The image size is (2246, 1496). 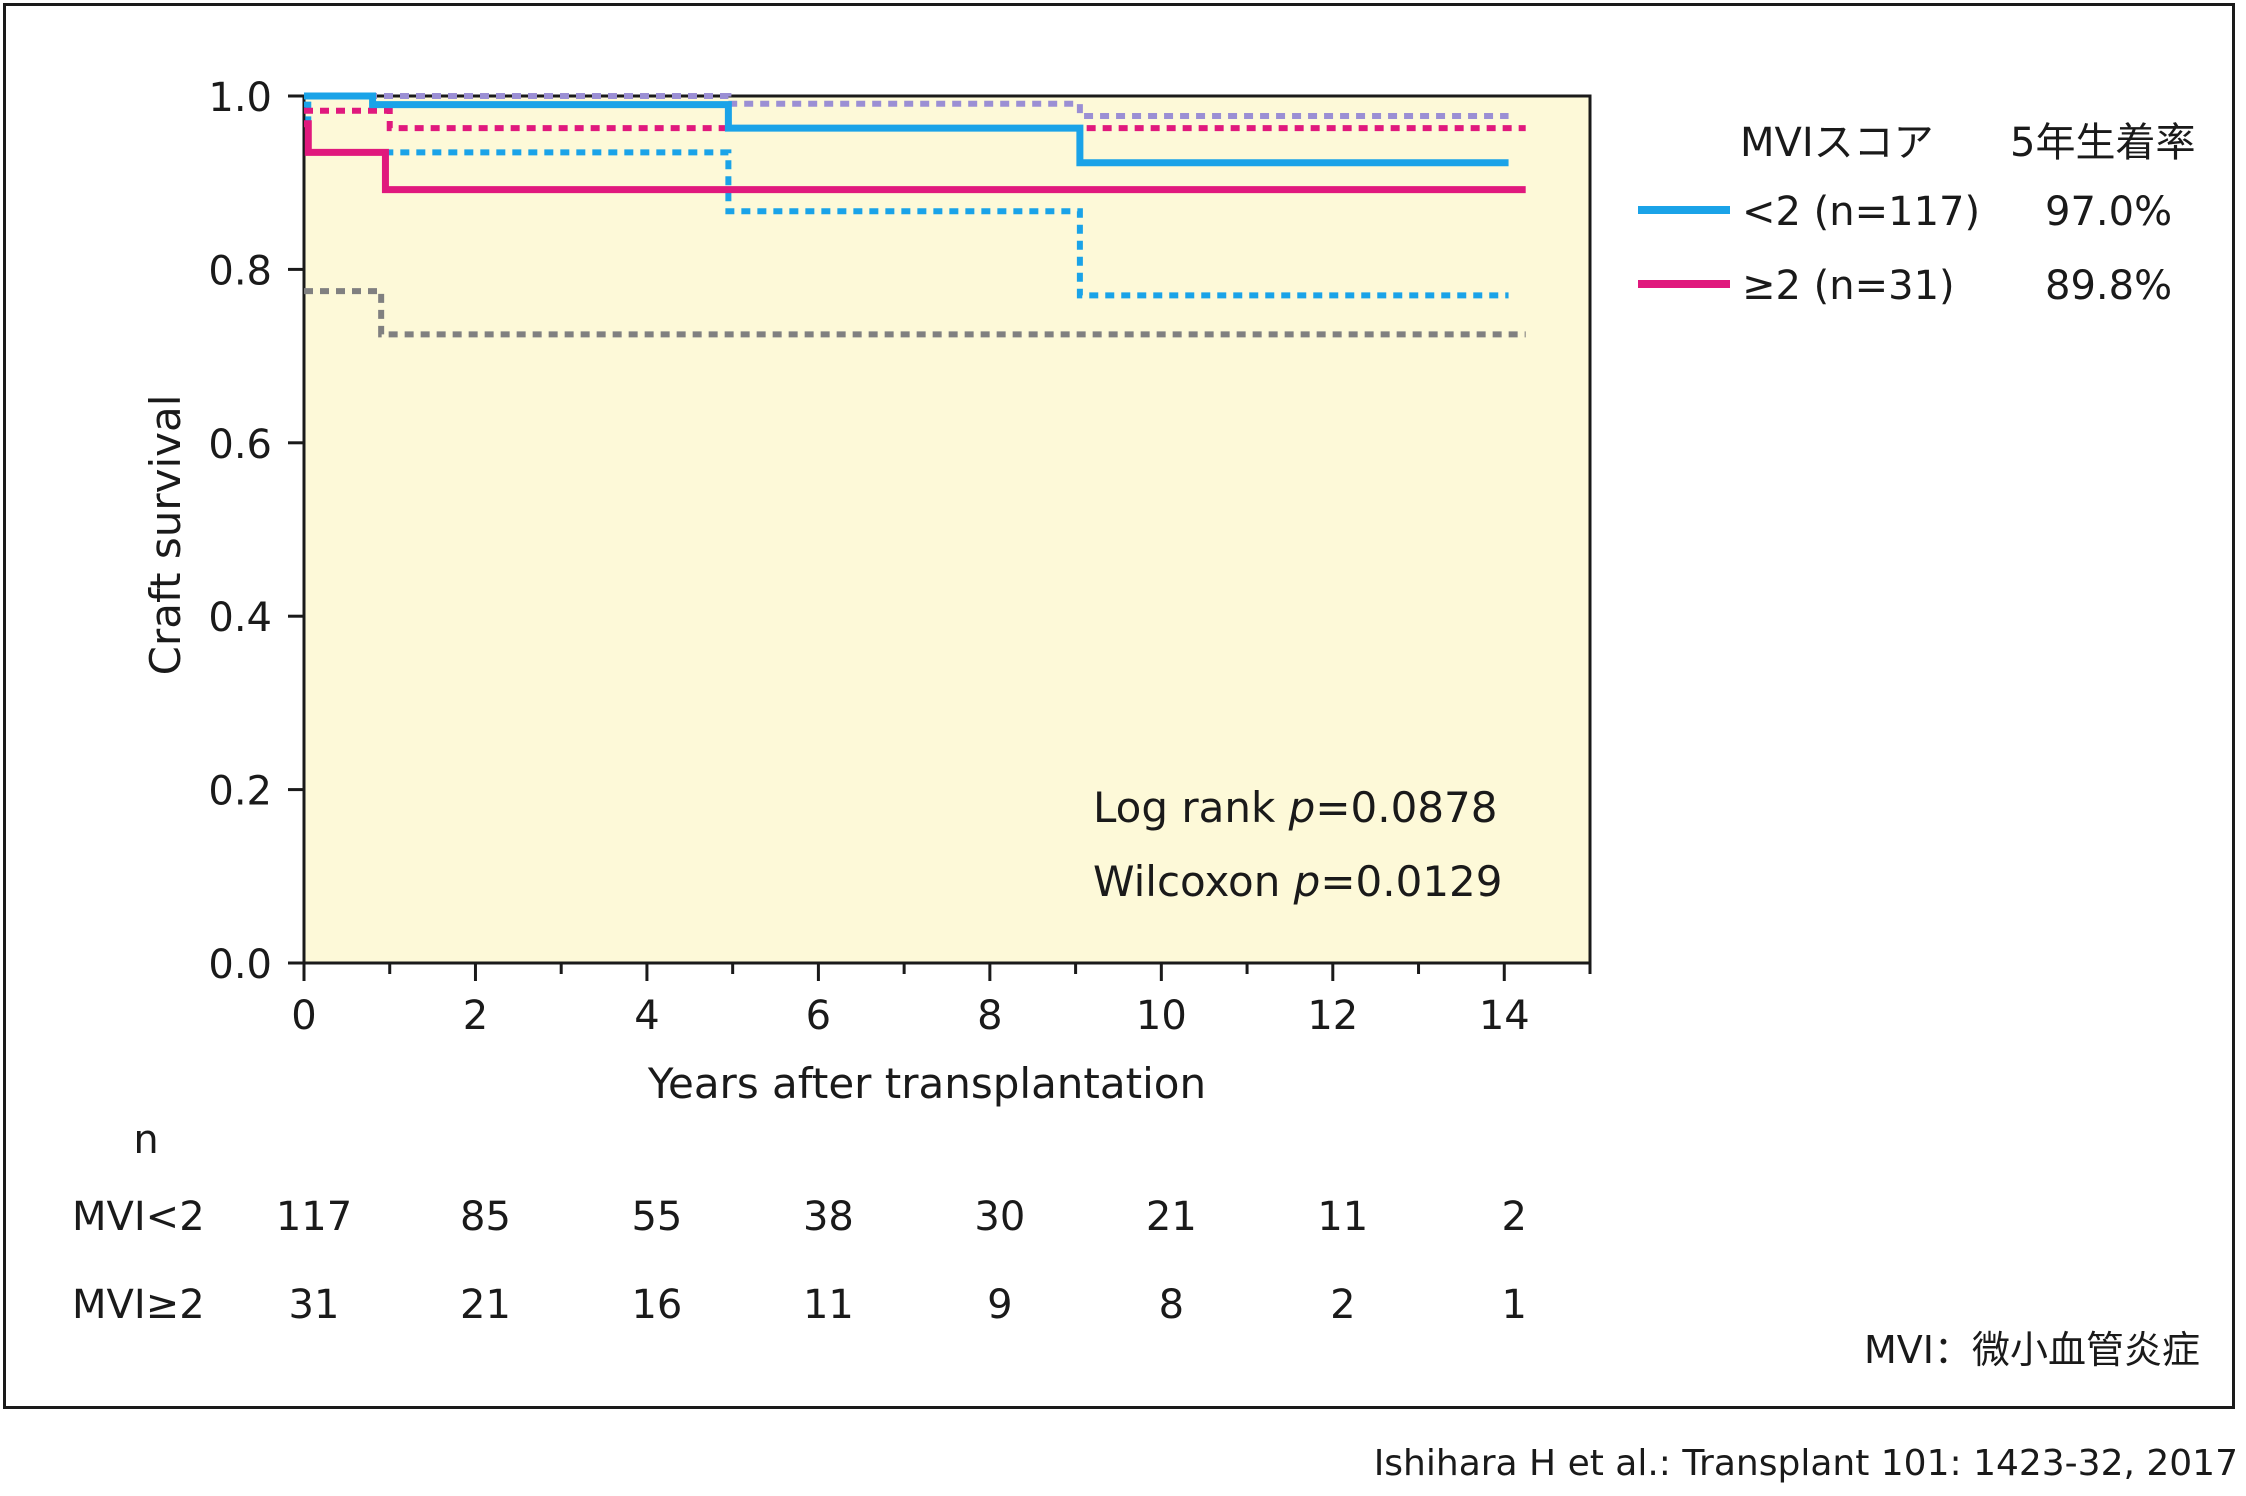 What do you see at coordinates (1837, 143) in the screenshot?
I see `legend-header-label: MVIスコア` at bounding box center [1837, 143].